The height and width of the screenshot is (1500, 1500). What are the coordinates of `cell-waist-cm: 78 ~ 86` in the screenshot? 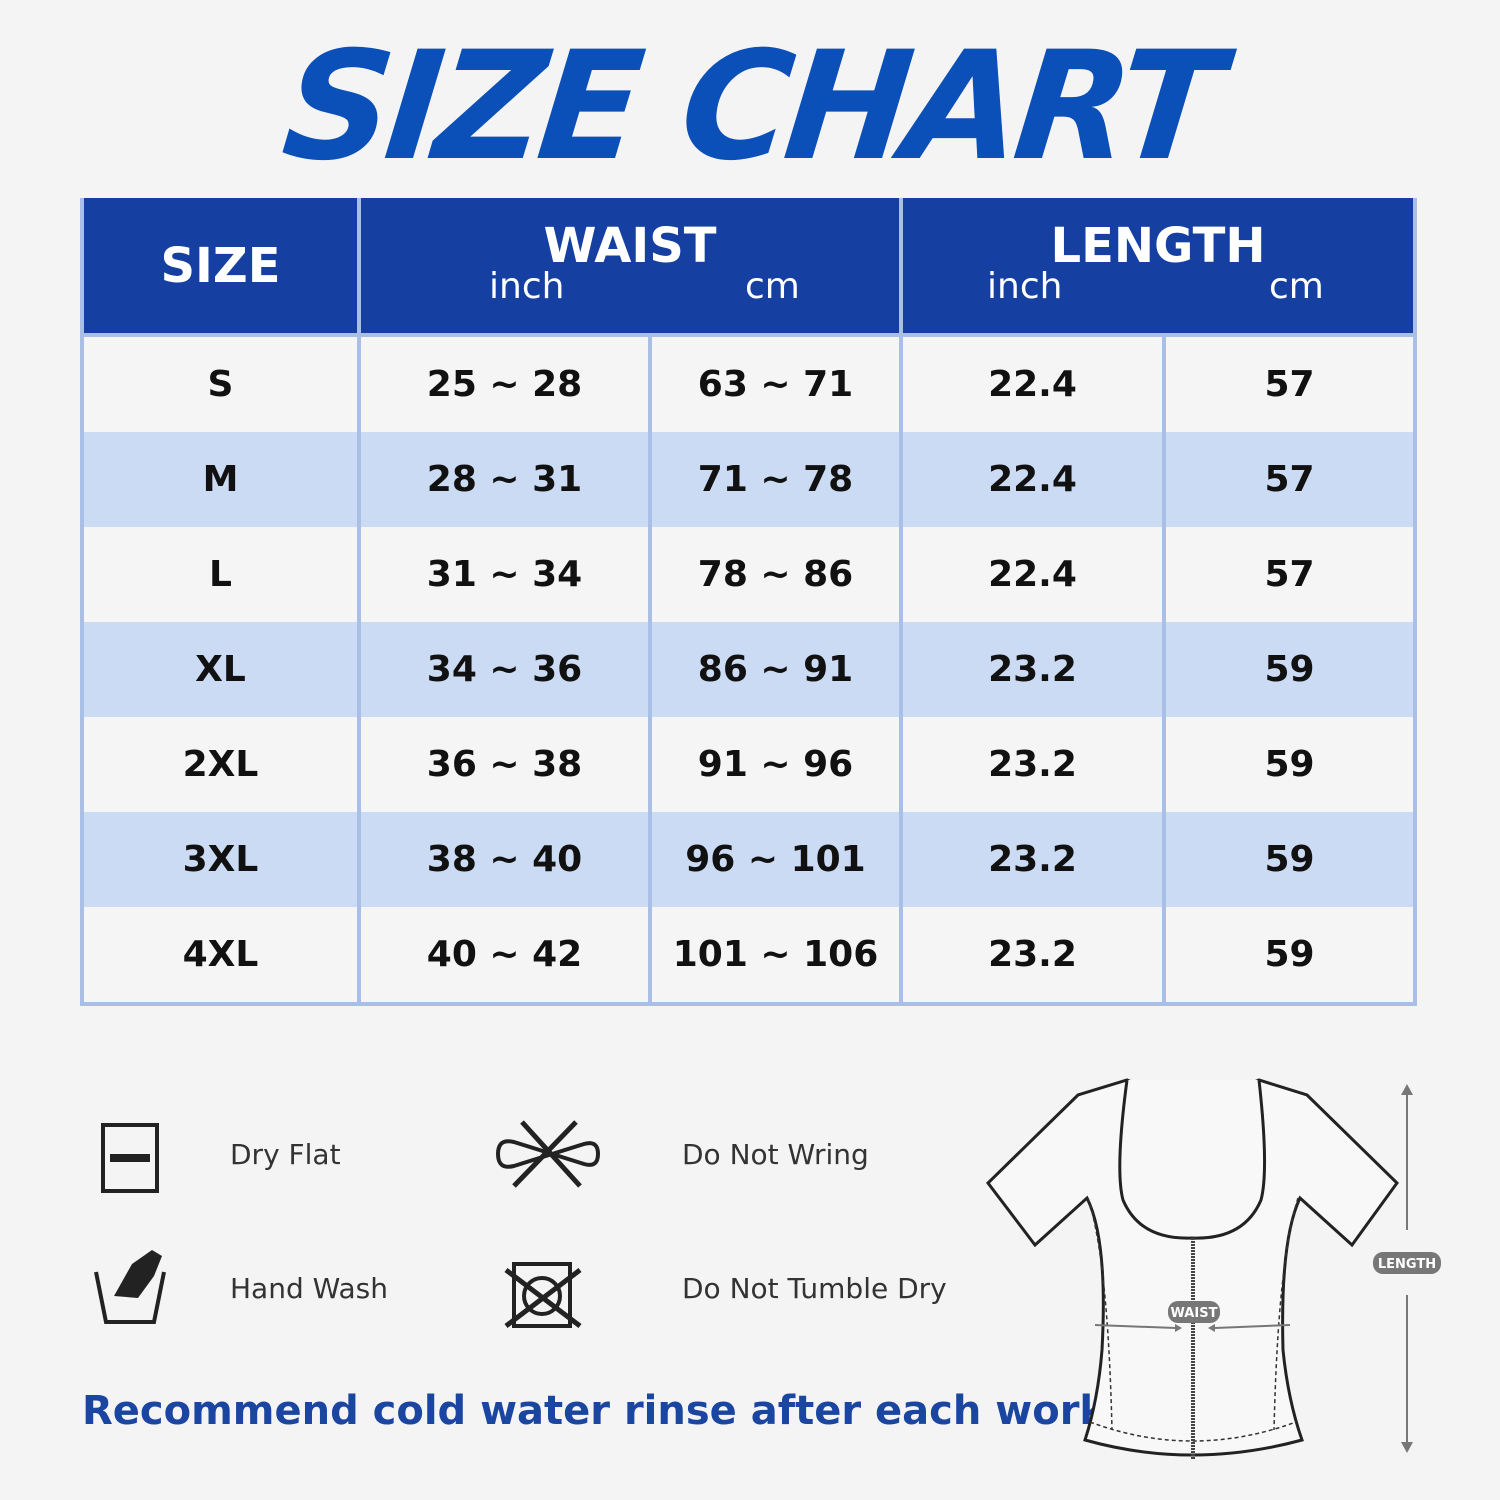 It's located at (775, 574).